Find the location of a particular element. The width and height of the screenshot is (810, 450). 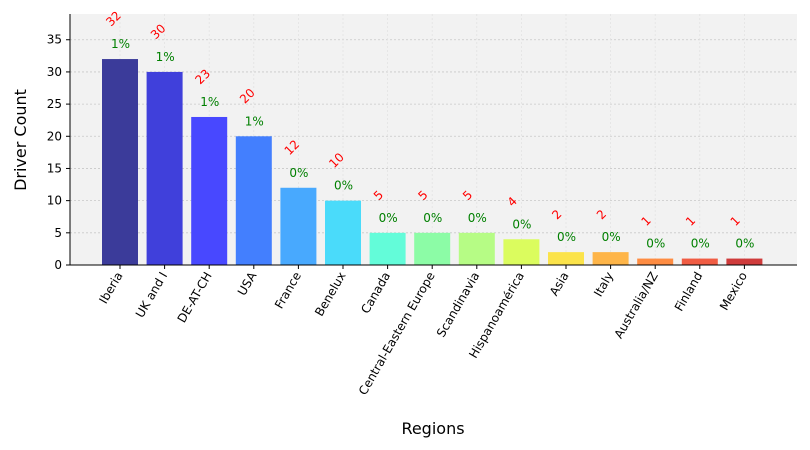

x-tick-label: Australia/NZ is located at coordinates (636, 305).